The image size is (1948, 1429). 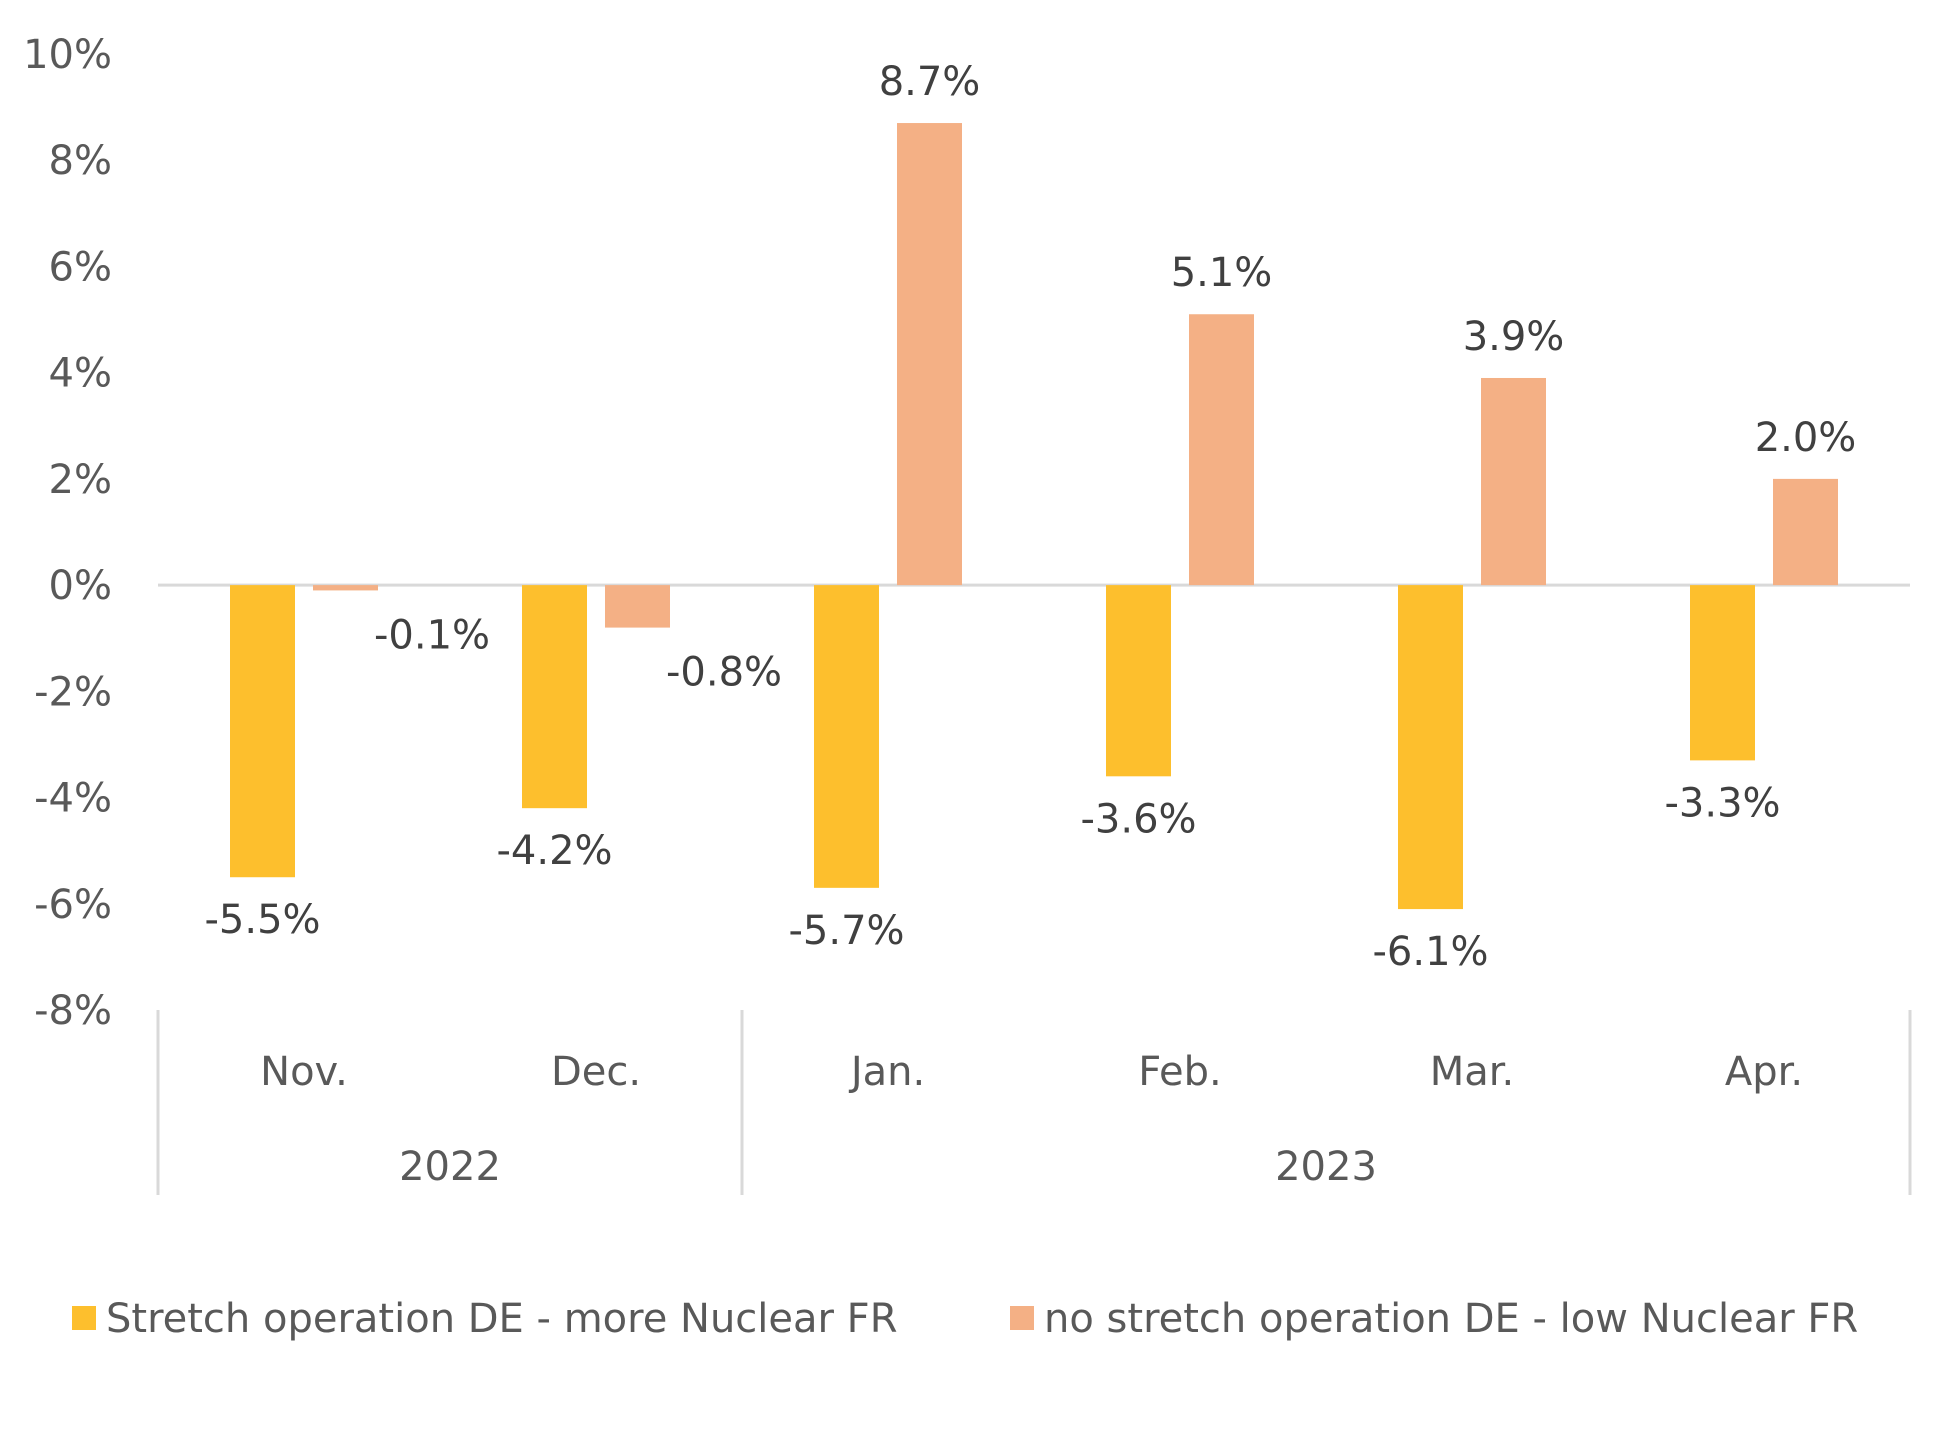 What do you see at coordinates (73, 1011) in the screenshot?
I see `y-tick-label: -8%` at bounding box center [73, 1011].